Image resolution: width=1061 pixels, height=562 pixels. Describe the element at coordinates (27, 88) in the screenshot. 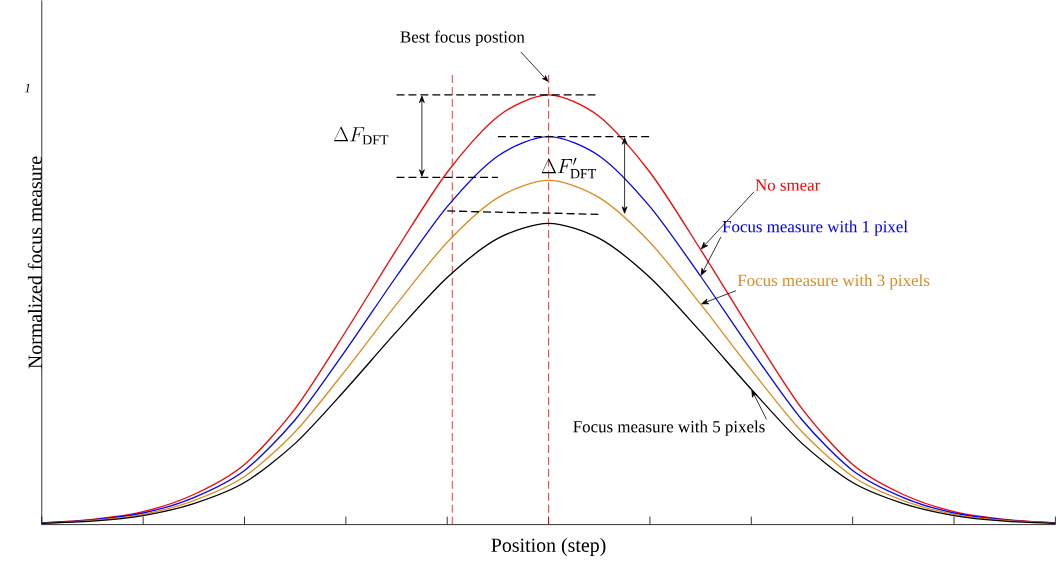

I see `text: 1` at that location.